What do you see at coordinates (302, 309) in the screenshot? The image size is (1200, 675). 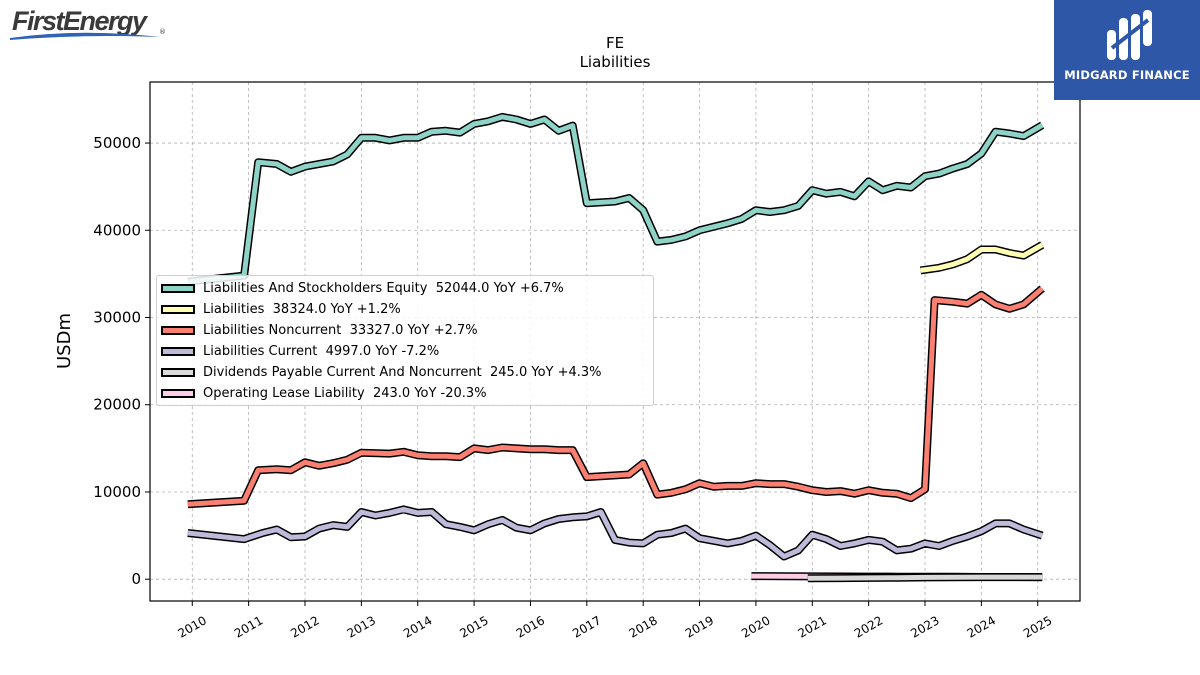 I see `legend-label: Liabilities 38324.0 YoY +1.2%` at bounding box center [302, 309].